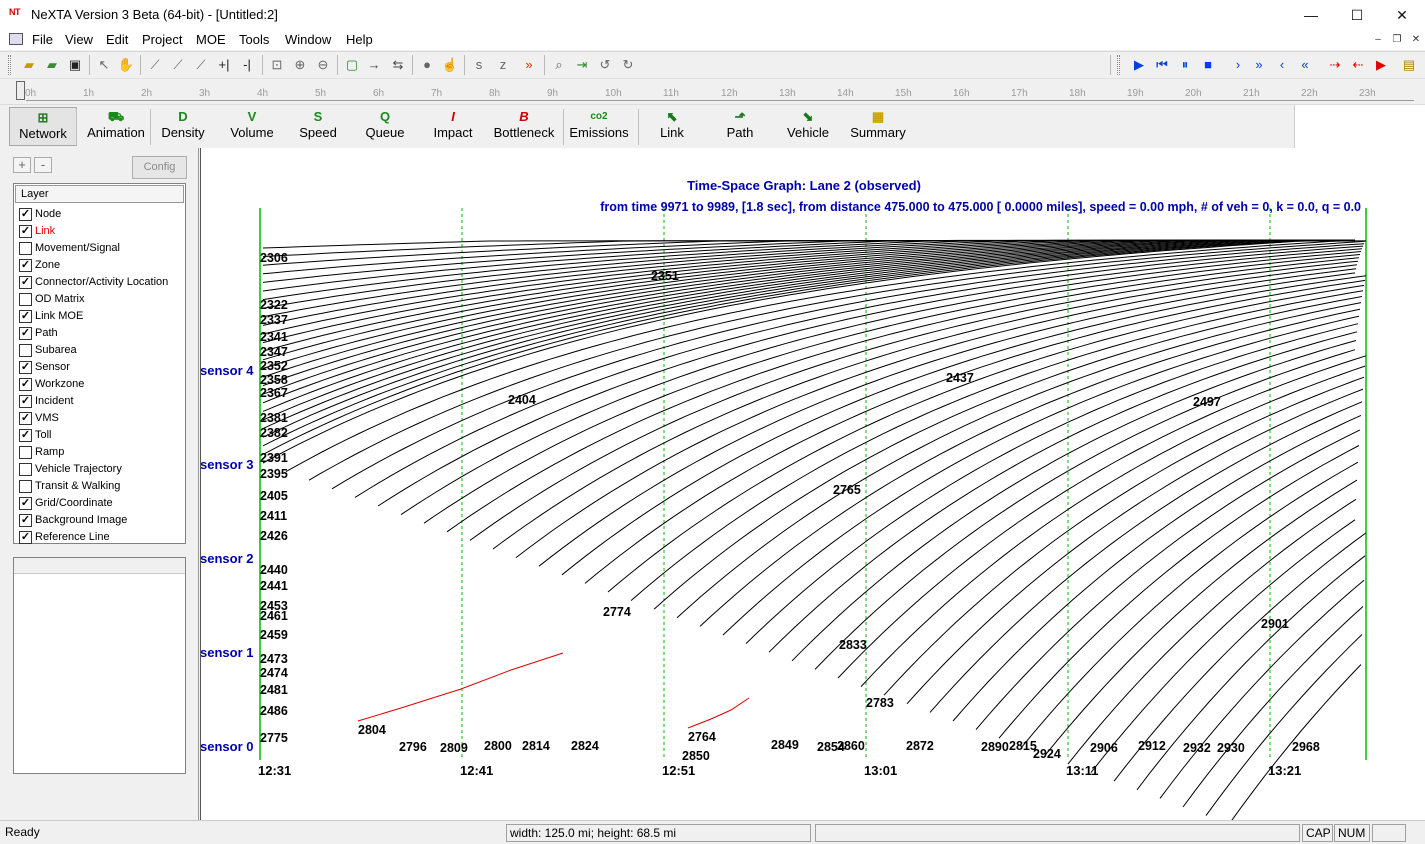  What do you see at coordinates (1185, 64) in the screenshot?
I see `pause-icon: ⏸` at bounding box center [1185, 64].